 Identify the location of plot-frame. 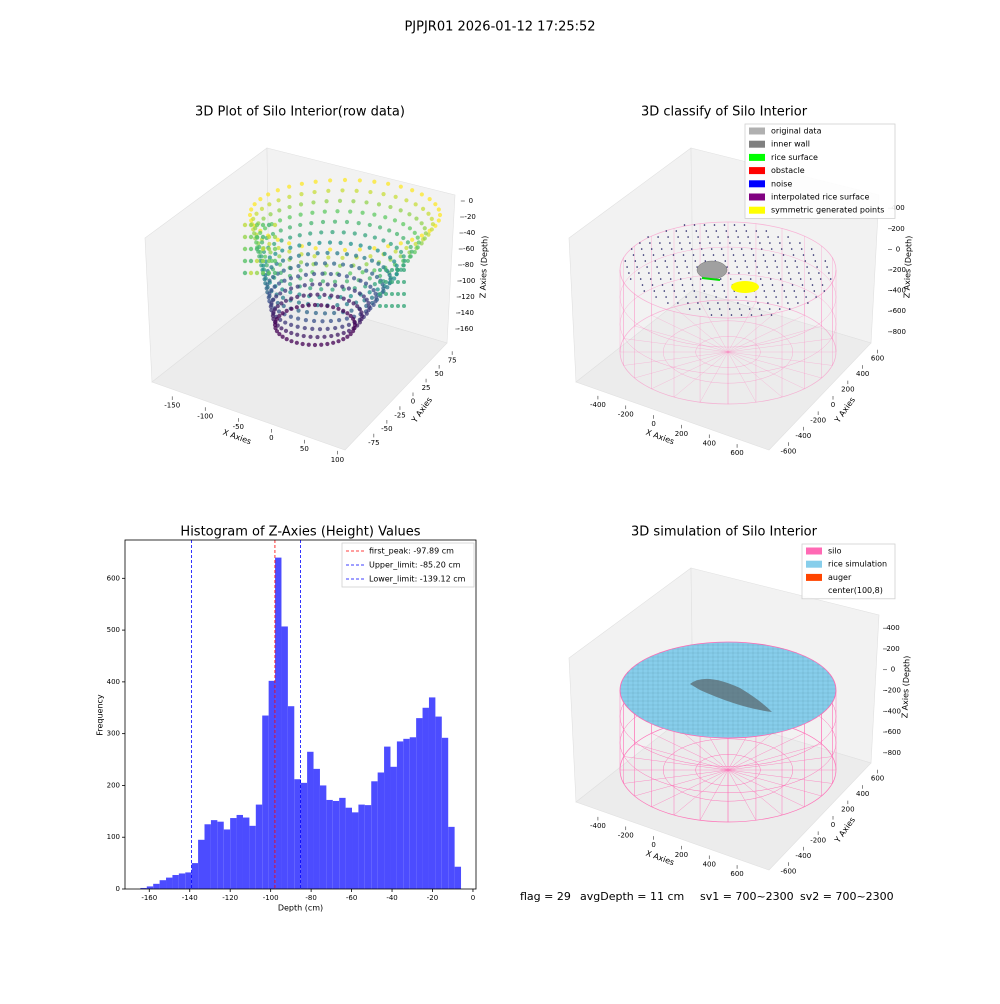
(300, 714).